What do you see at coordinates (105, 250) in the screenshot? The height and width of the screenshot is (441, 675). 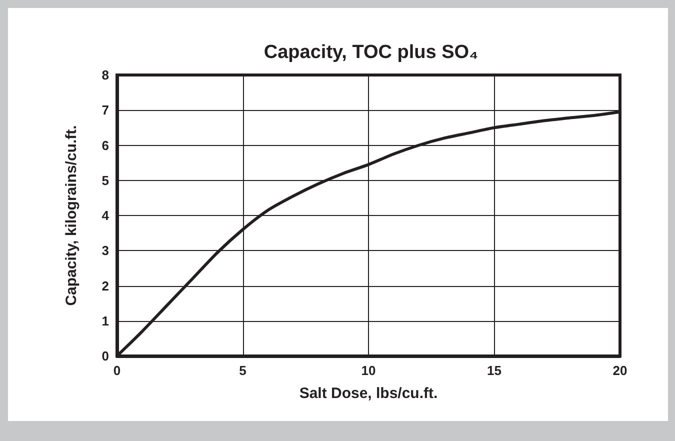 I see `y-tick-label: 3` at bounding box center [105, 250].